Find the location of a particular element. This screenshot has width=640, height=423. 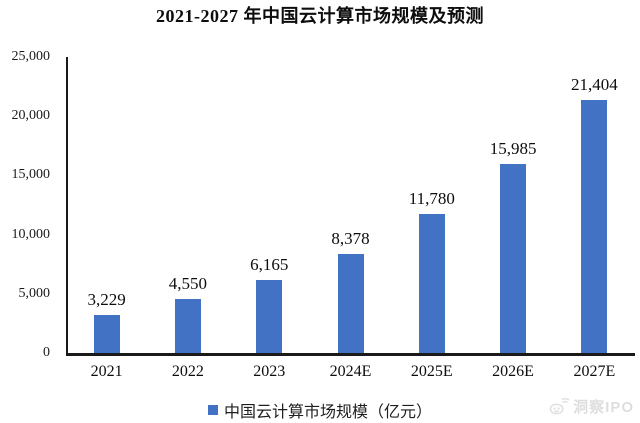

y-axis-tick-label: 0 is located at coordinates (46, 352).